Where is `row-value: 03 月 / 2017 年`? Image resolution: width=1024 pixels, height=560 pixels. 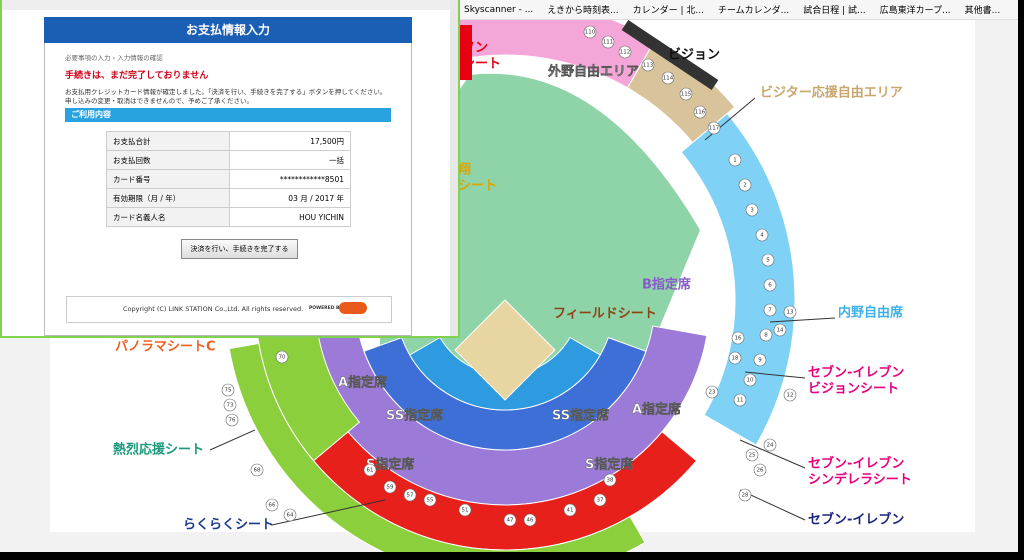
row-value: 03 月 / 2017 年 is located at coordinates (290, 198).